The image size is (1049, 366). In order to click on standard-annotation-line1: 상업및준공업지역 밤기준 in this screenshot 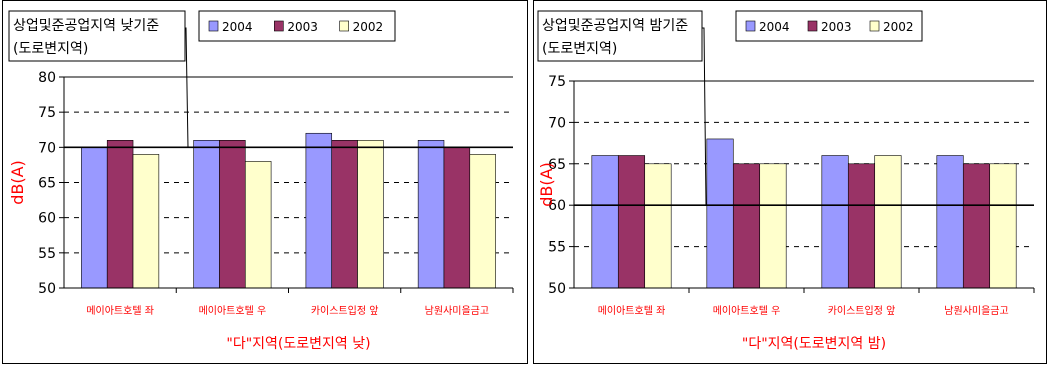, I will do `click(615, 26)`.